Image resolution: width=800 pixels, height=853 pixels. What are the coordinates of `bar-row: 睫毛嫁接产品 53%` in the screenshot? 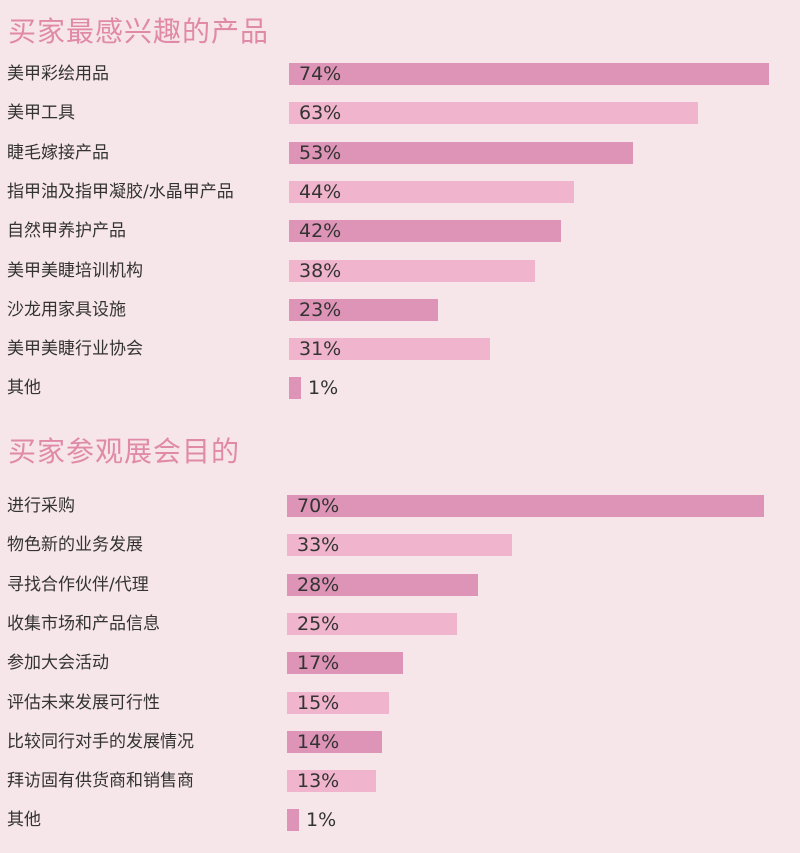 It's located at (400, 153).